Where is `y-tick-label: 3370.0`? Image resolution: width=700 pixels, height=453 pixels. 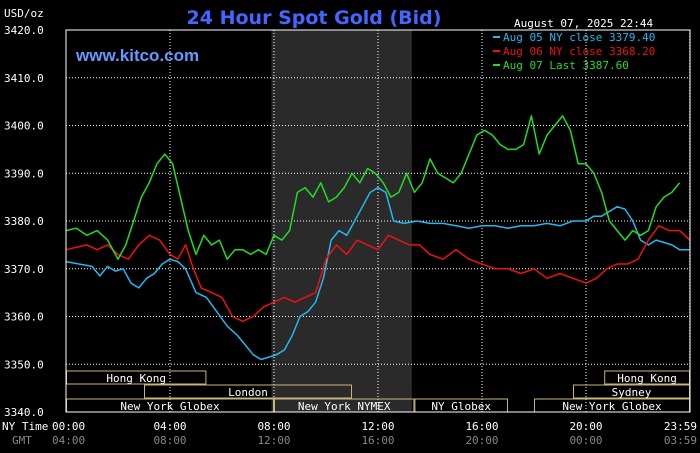 y-tick-label: 3370.0 is located at coordinates (24, 269).